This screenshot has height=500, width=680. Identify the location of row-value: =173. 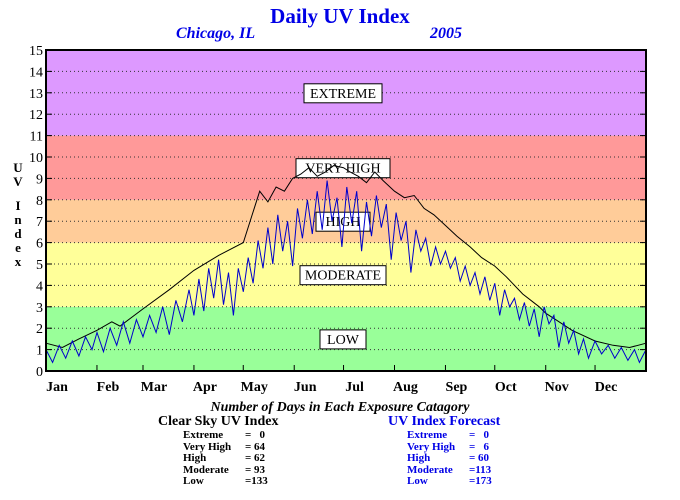
(480, 481).